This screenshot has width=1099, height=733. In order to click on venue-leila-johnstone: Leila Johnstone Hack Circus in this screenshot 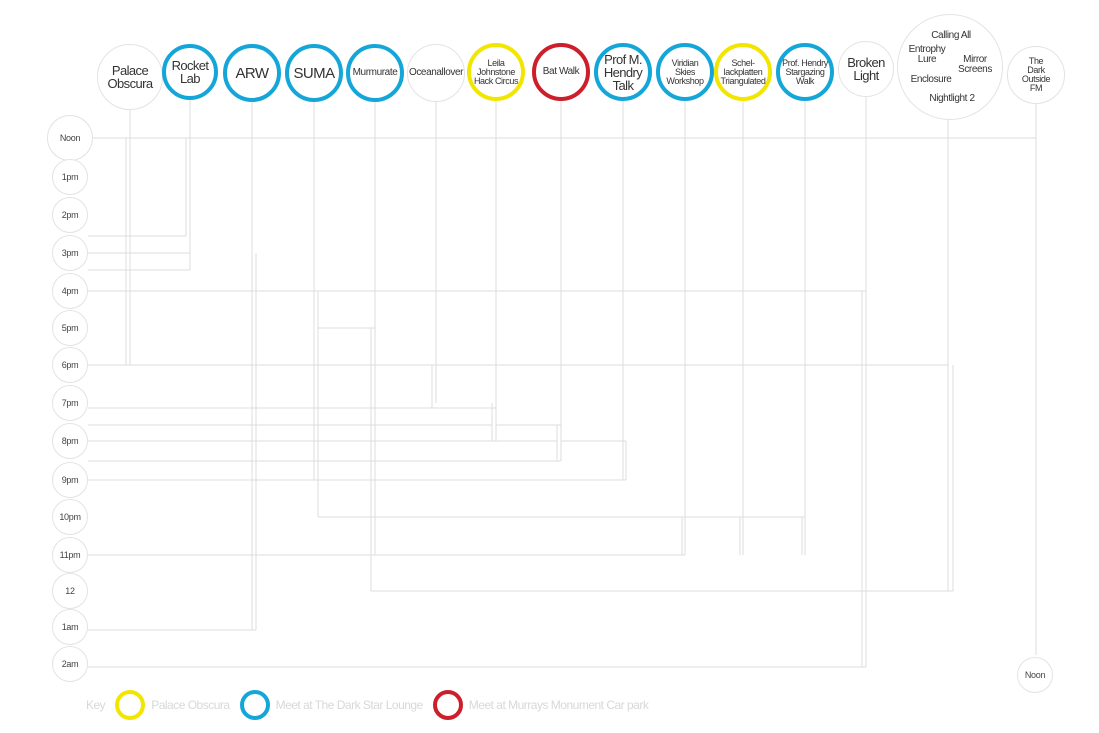, I will do `click(496, 72)`.